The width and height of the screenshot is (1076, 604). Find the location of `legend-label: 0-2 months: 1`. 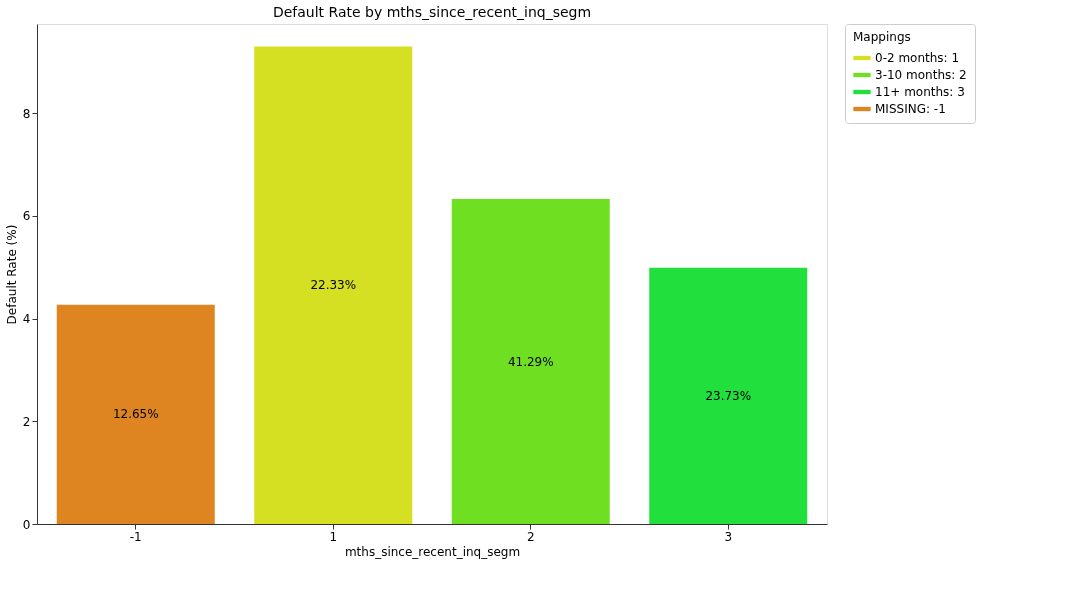

legend-label: 0-2 months: 1 is located at coordinates (917, 58).